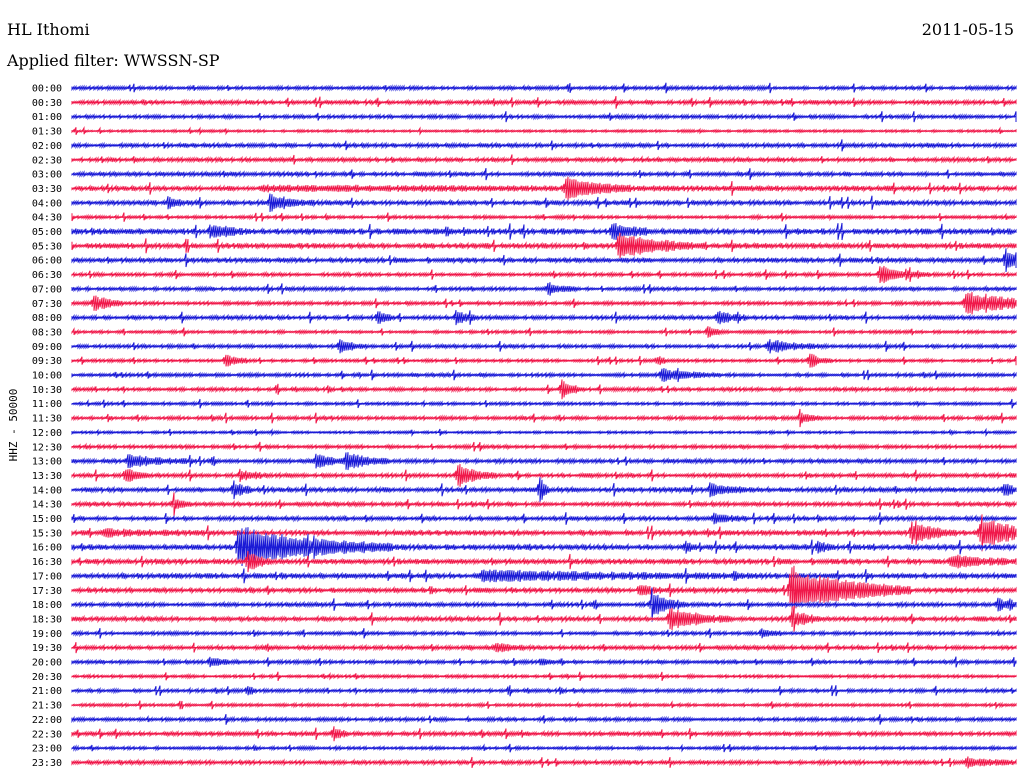  Describe the element at coordinates (47, 275) in the screenshot. I see `time-tick-label: 06:30` at that location.